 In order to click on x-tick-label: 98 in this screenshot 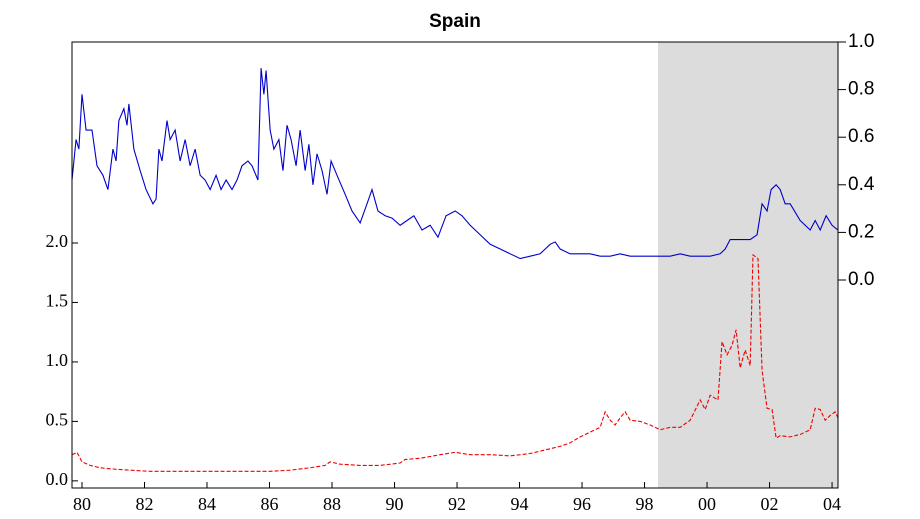, I will do `click(645, 504)`.